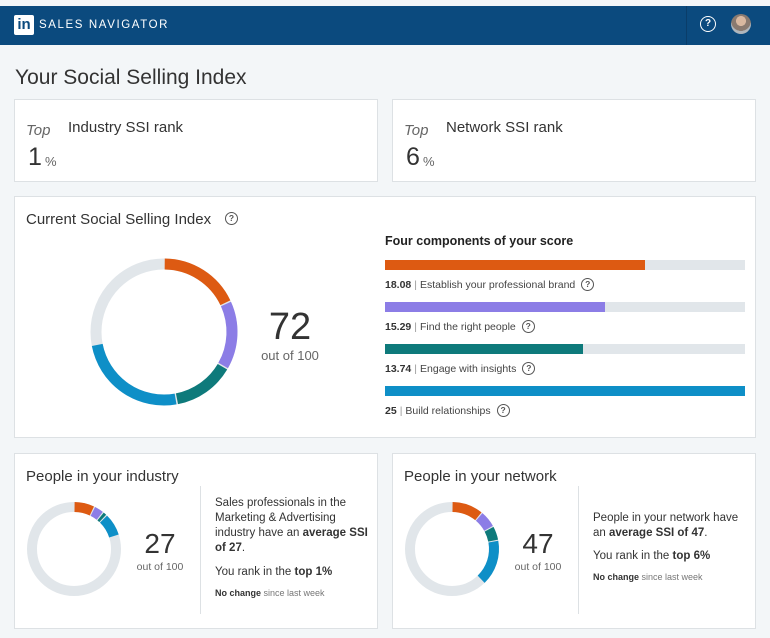 Image resolution: width=770 pixels, height=638 pixels. I want to click on current-ssi-out-of: out of 100, so click(290, 355).